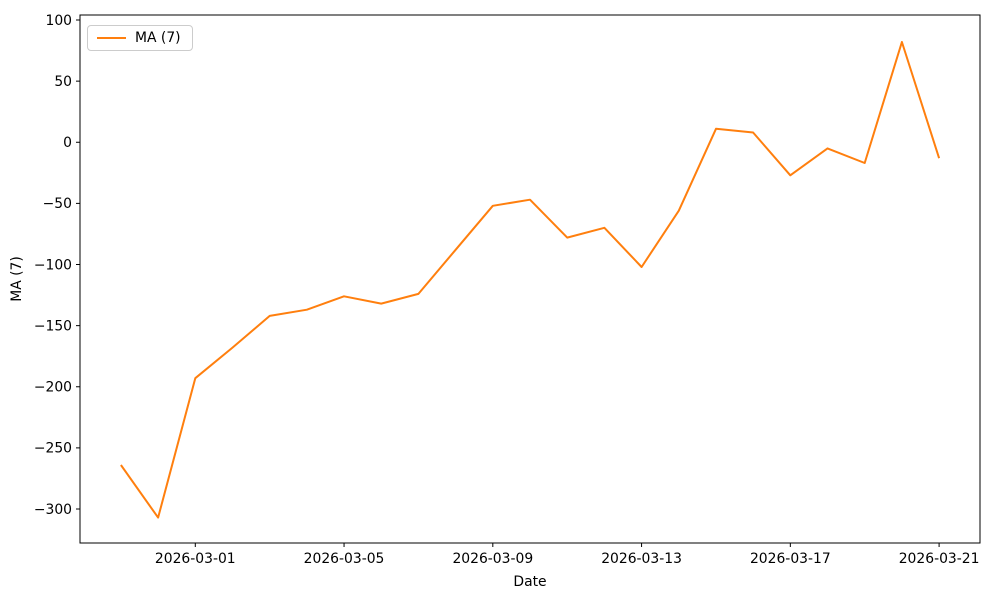 This screenshot has height=600, width=1000. I want to click on legend: MA (7), so click(140, 38).